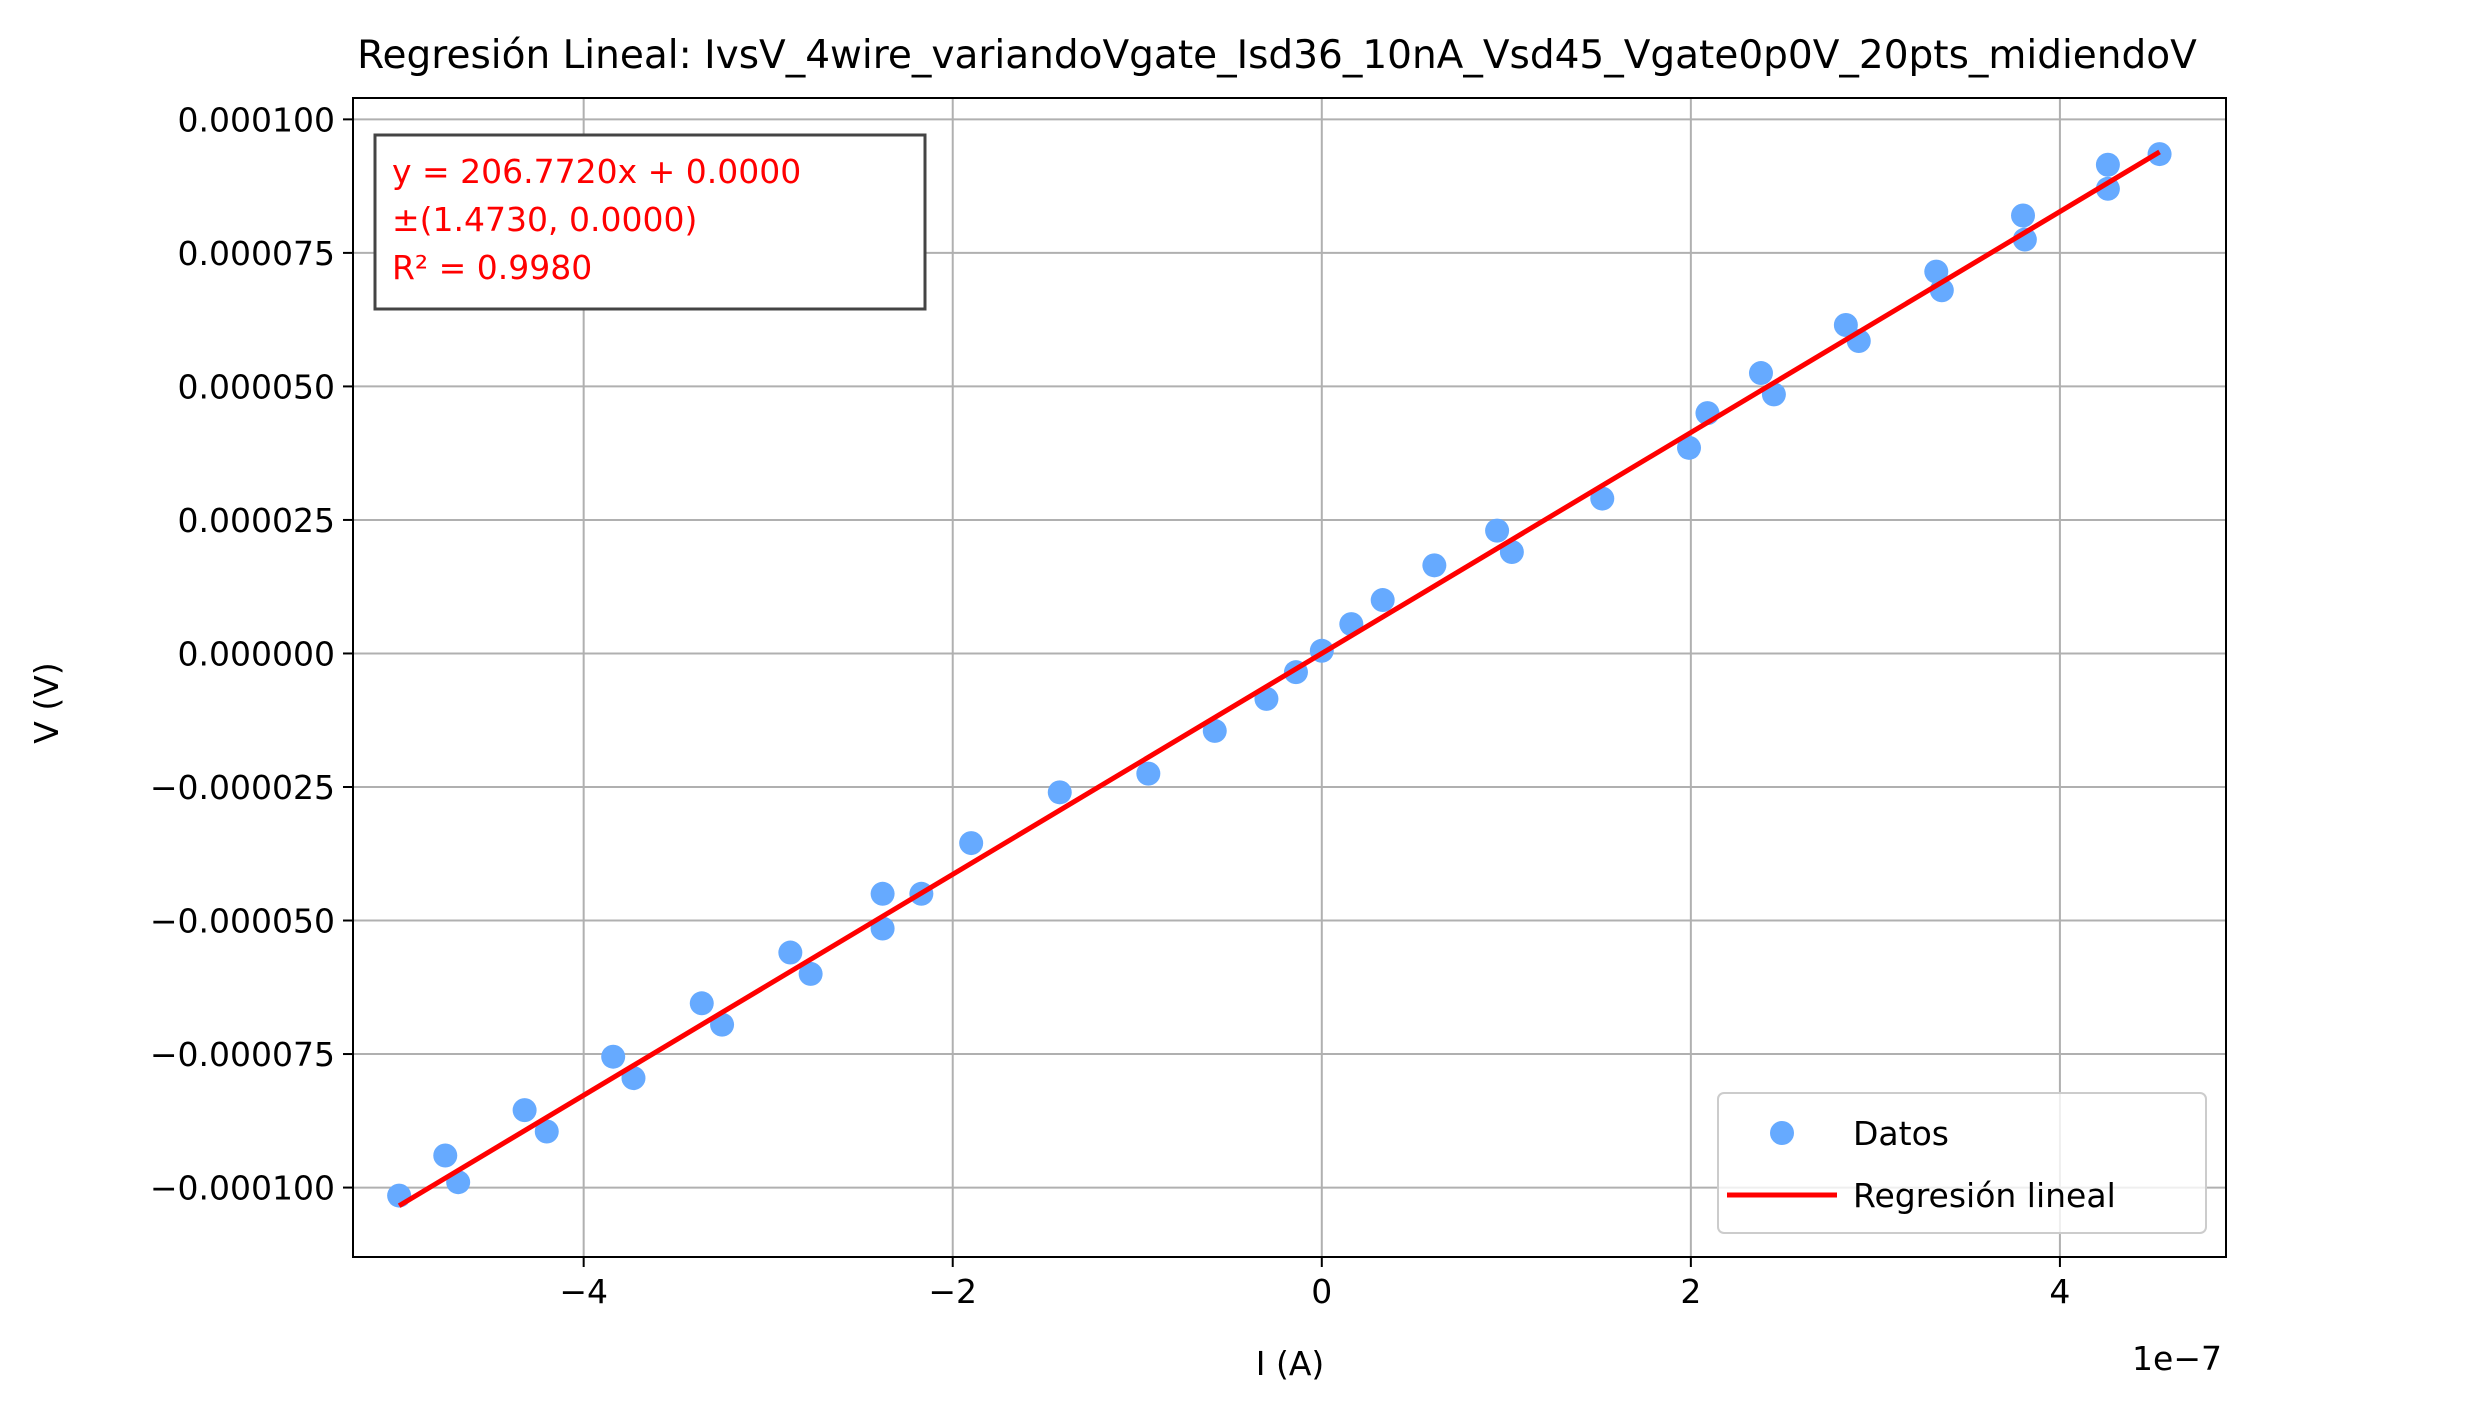 This screenshot has height=1409, width=2491. Describe the element at coordinates (242, 921) in the screenshot. I see `y-tick-label: −0.000050` at that location.